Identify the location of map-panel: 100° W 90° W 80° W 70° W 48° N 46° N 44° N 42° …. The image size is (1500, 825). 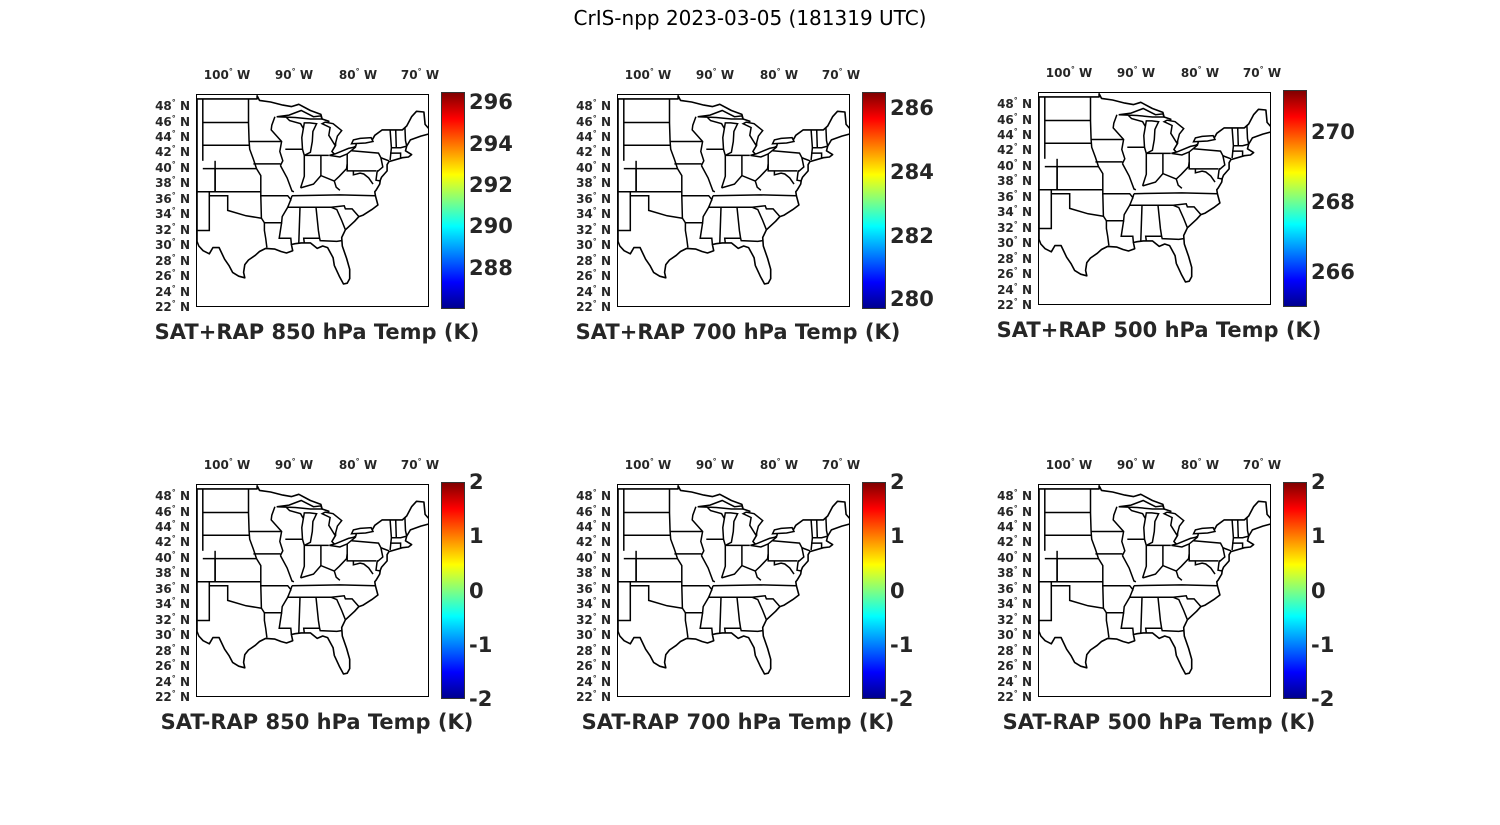
(348, 607).